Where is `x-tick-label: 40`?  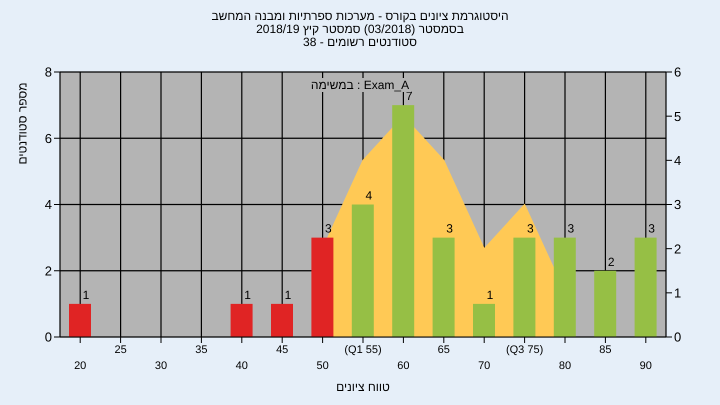
x-tick-label: 40 is located at coordinates (242, 366).